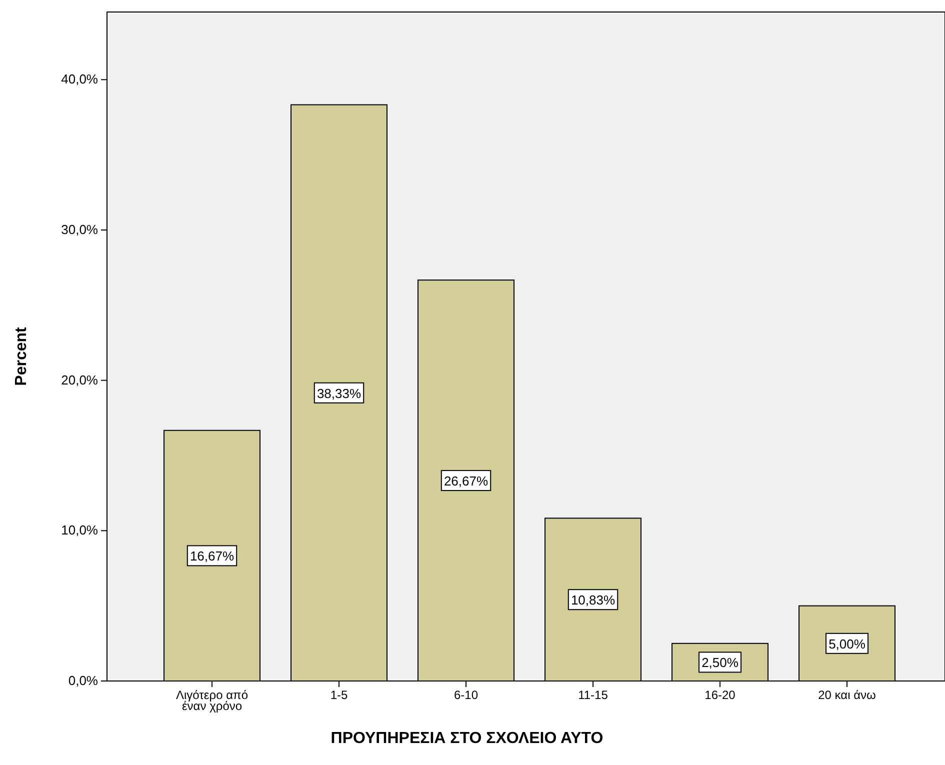 The width and height of the screenshot is (945, 765). What do you see at coordinates (593, 695) in the screenshot?
I see `x-tick-label: 11-15` at bounding box center [593, 695].